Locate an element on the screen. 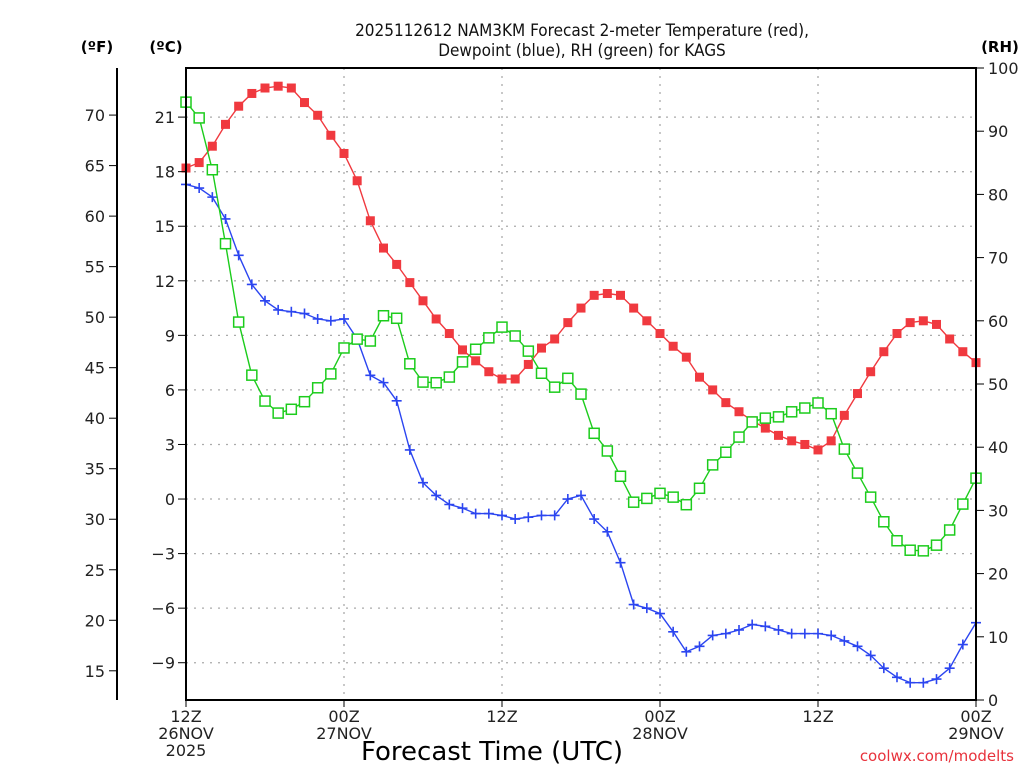 This screenshot has width=1024, height=768. x-tick-label: 28NOV is located at coordinates (660, 733).